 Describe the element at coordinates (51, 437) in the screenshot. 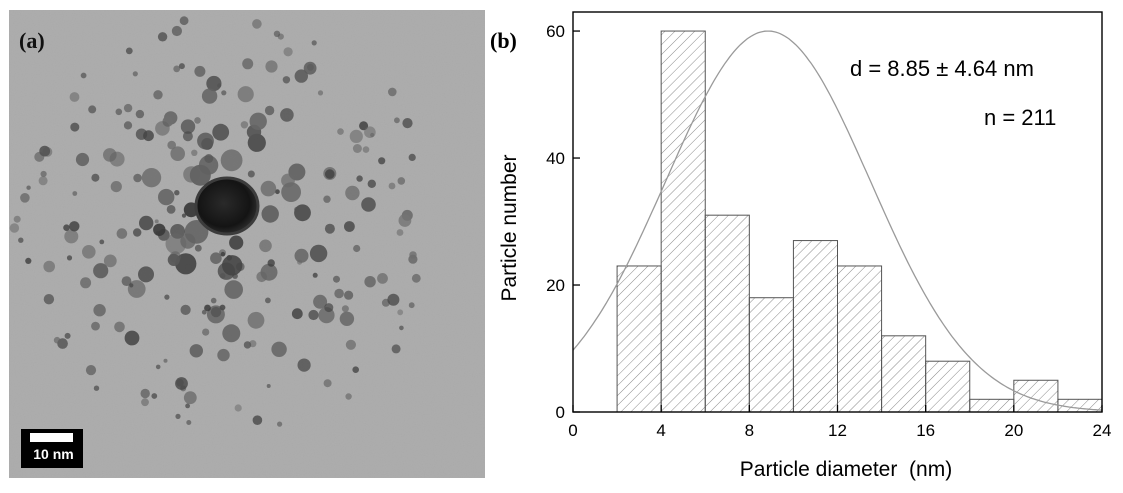

I see `scale-bar` at that location.